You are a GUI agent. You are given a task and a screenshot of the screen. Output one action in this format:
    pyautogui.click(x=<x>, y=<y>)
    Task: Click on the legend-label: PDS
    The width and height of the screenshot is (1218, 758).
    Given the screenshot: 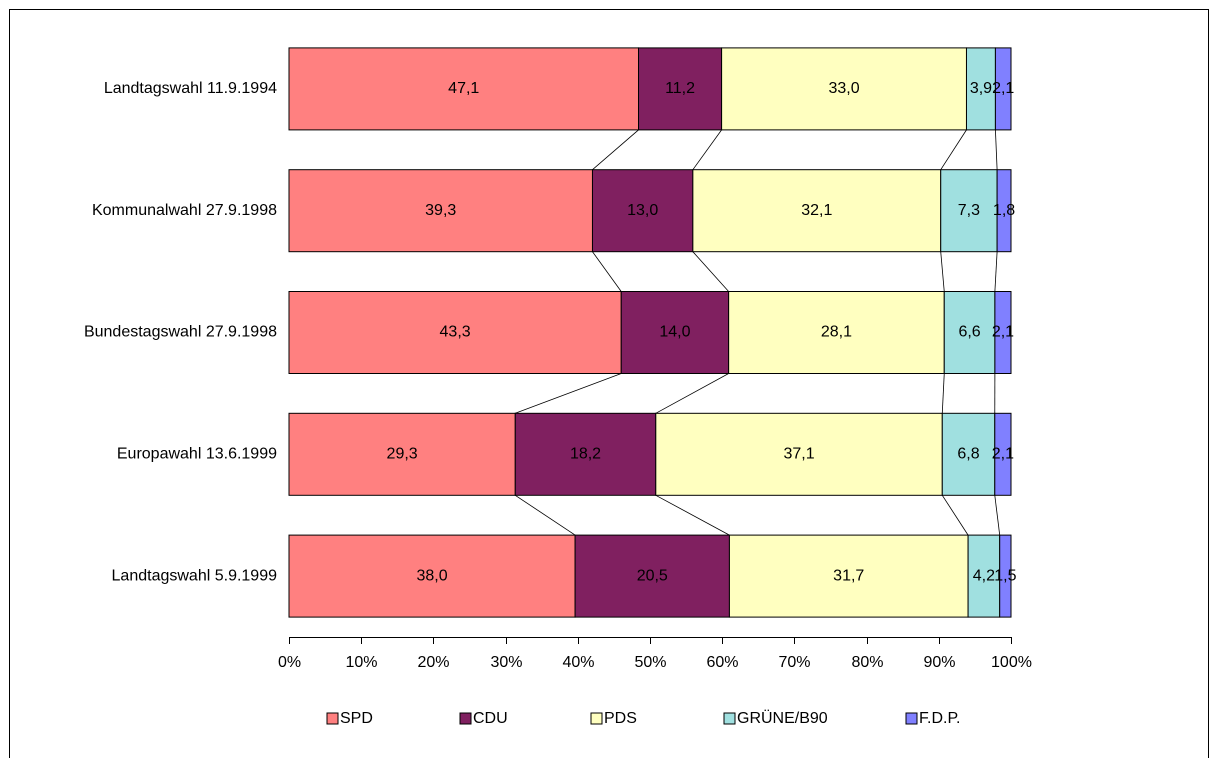 What is the action you would take?
    pyautogui.click(x=620, y=718)
    